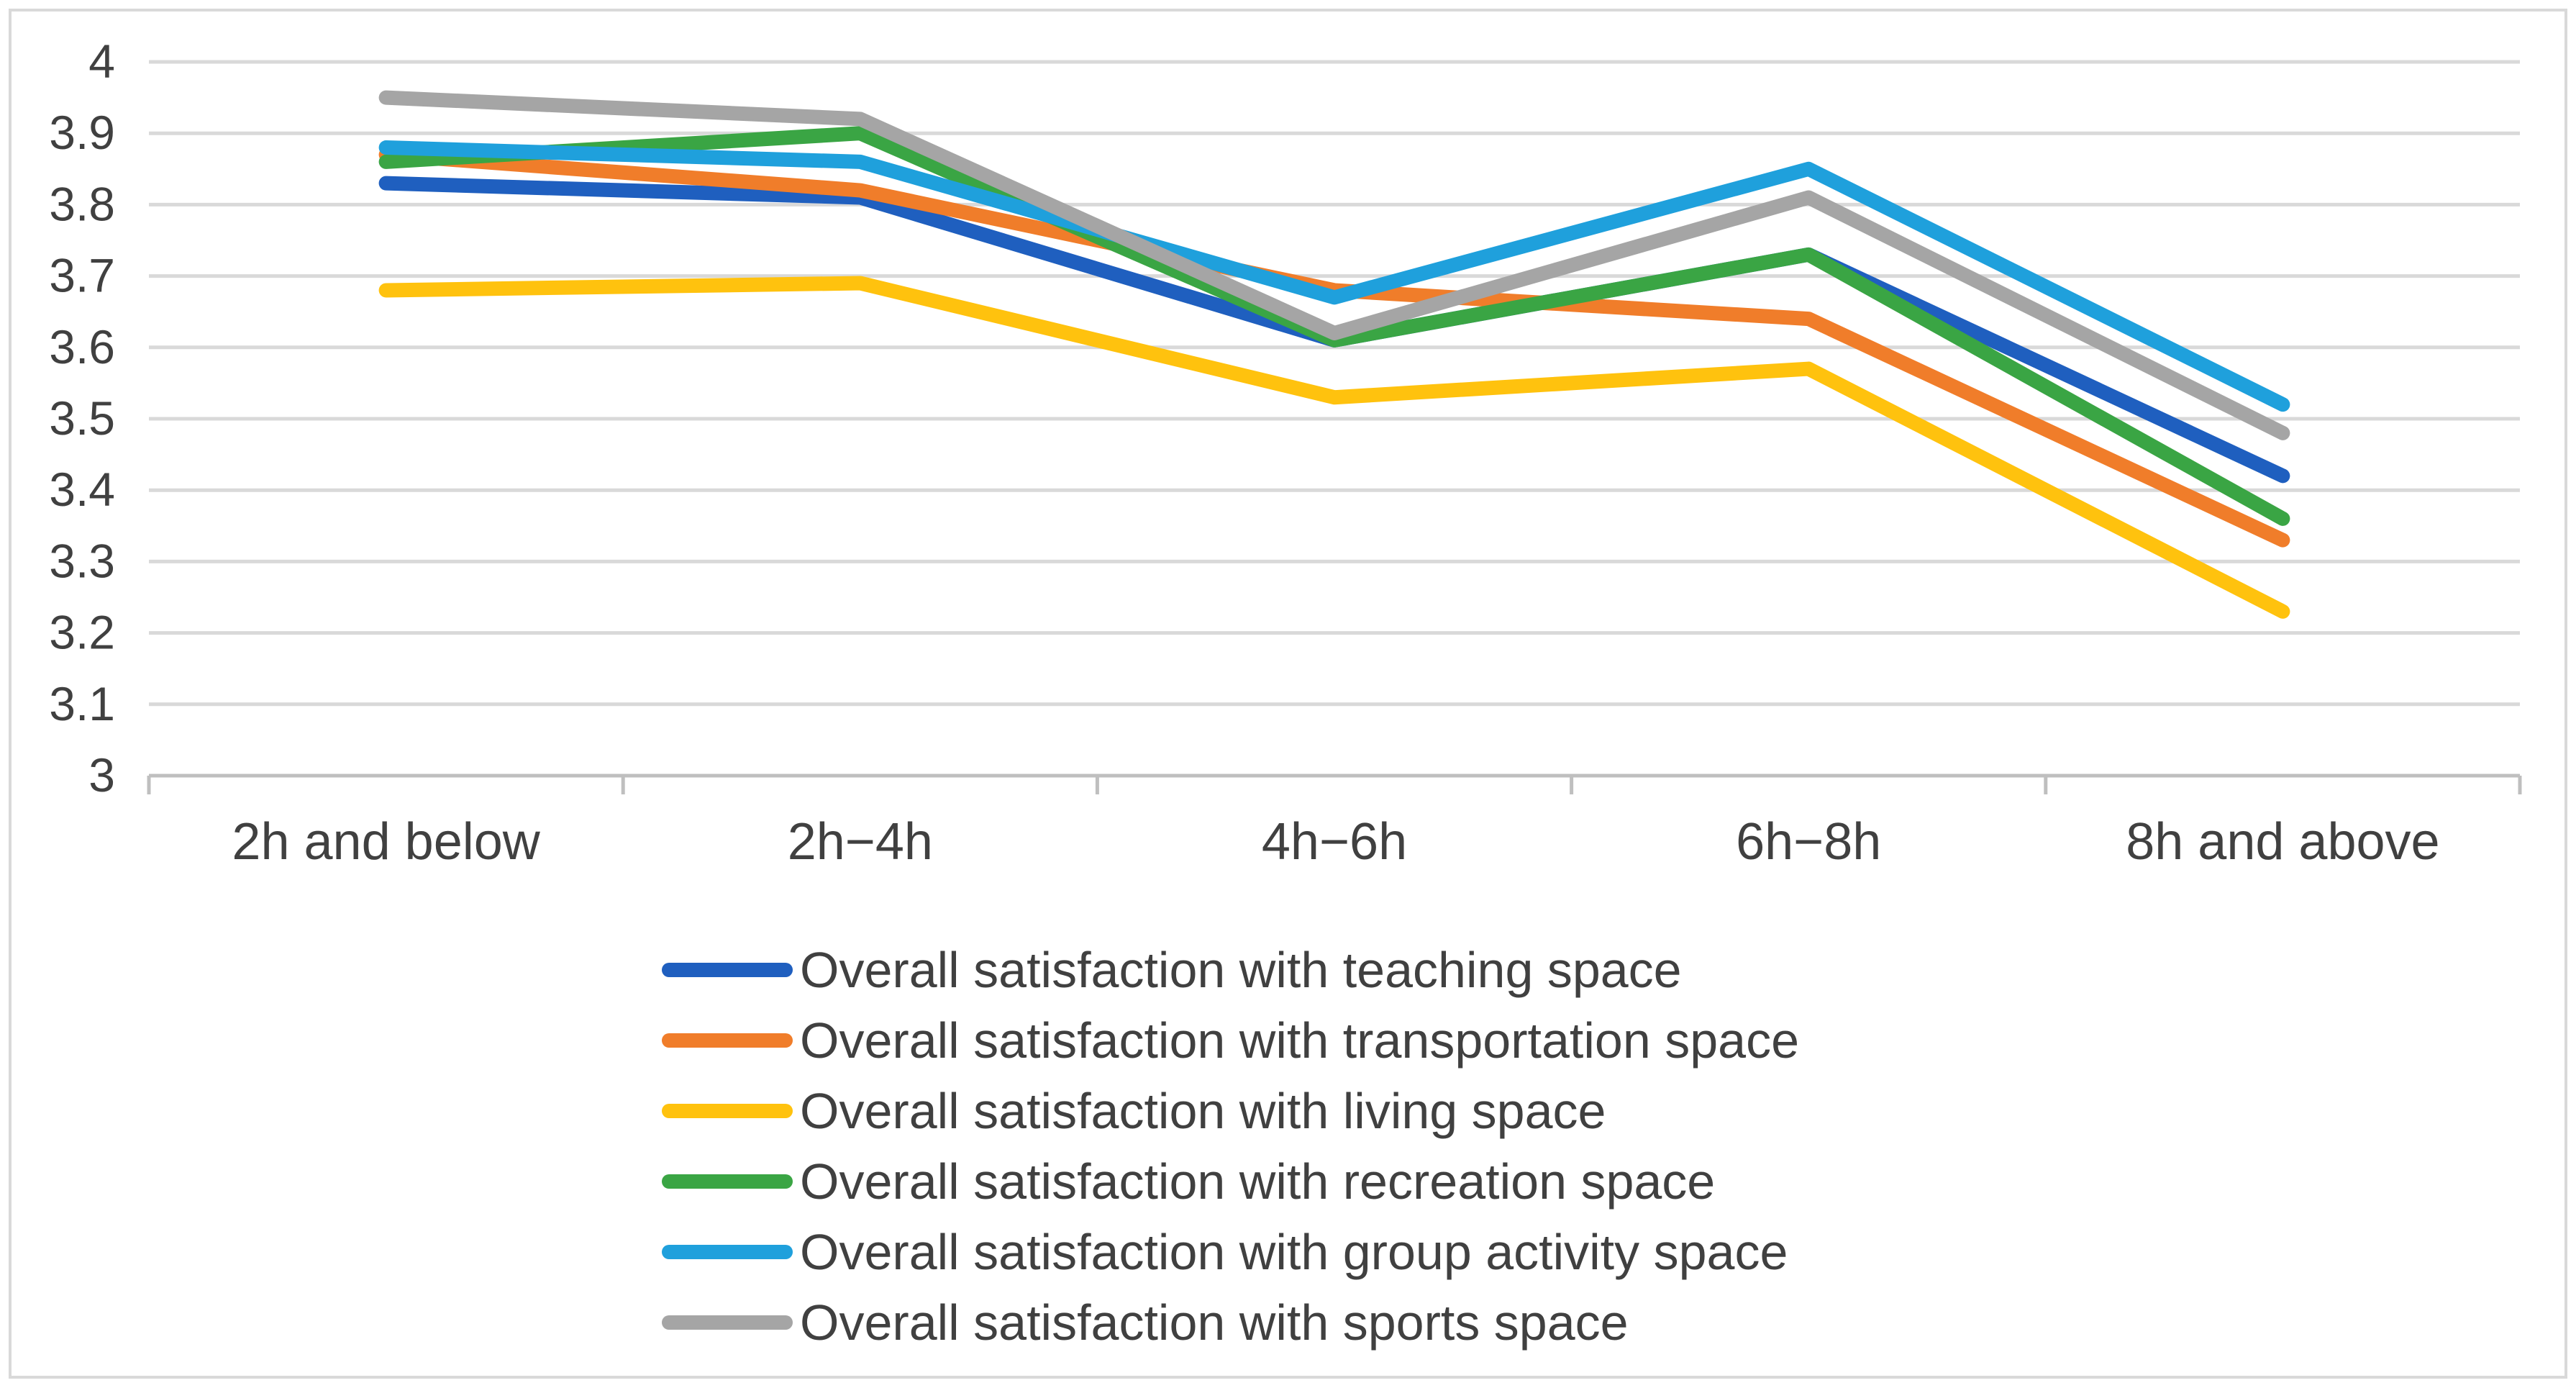 The image size is (2576, 1388). I want to click on x-tick-label: 2h−4h, so click(861, 842).